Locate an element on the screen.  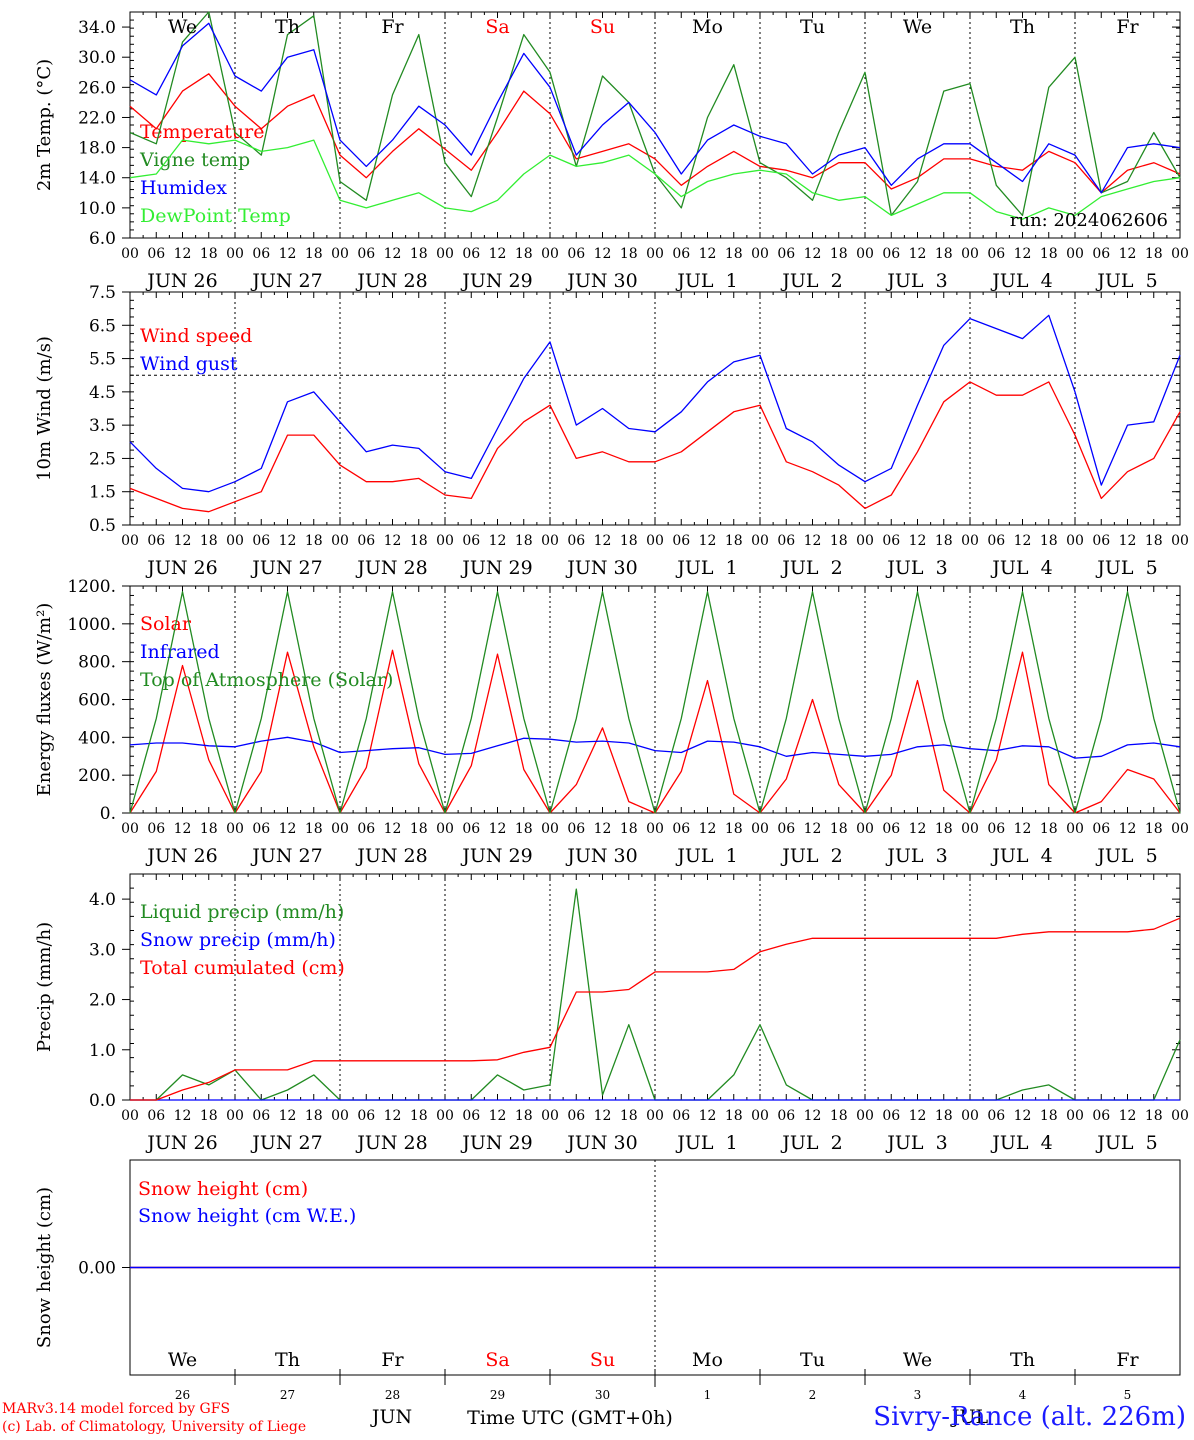
legend-entry: Infrared is located at coordinates (180, 652).